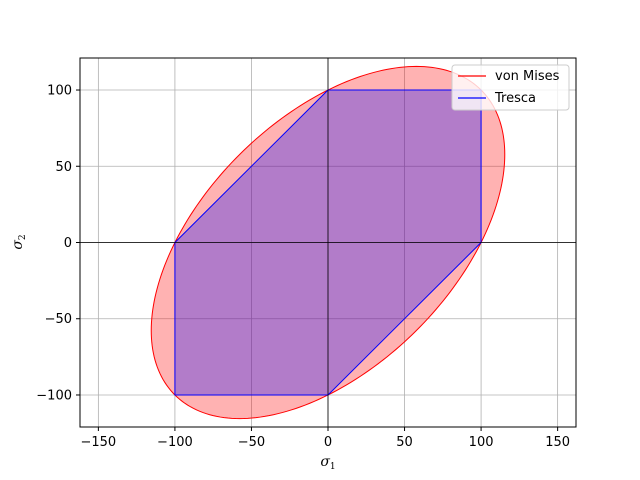  Describe the element at coordinates (510, 87) in the screenshot. I see `legend: von Mises Tresca` at that location.